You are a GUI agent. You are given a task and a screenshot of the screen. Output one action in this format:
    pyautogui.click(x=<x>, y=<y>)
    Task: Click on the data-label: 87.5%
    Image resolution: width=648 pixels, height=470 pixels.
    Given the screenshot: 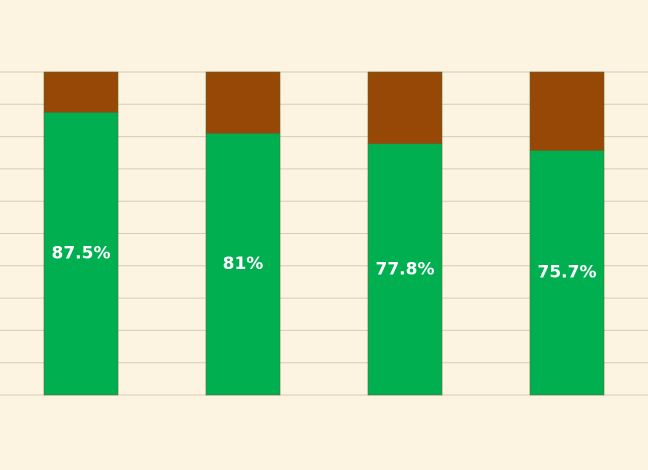 What is the action you would take?
    pyautogui.click(x=81, y=254)
    